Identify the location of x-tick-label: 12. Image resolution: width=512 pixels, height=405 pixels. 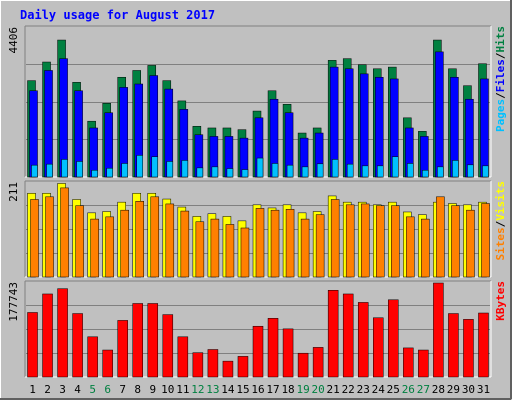
(197, 389).